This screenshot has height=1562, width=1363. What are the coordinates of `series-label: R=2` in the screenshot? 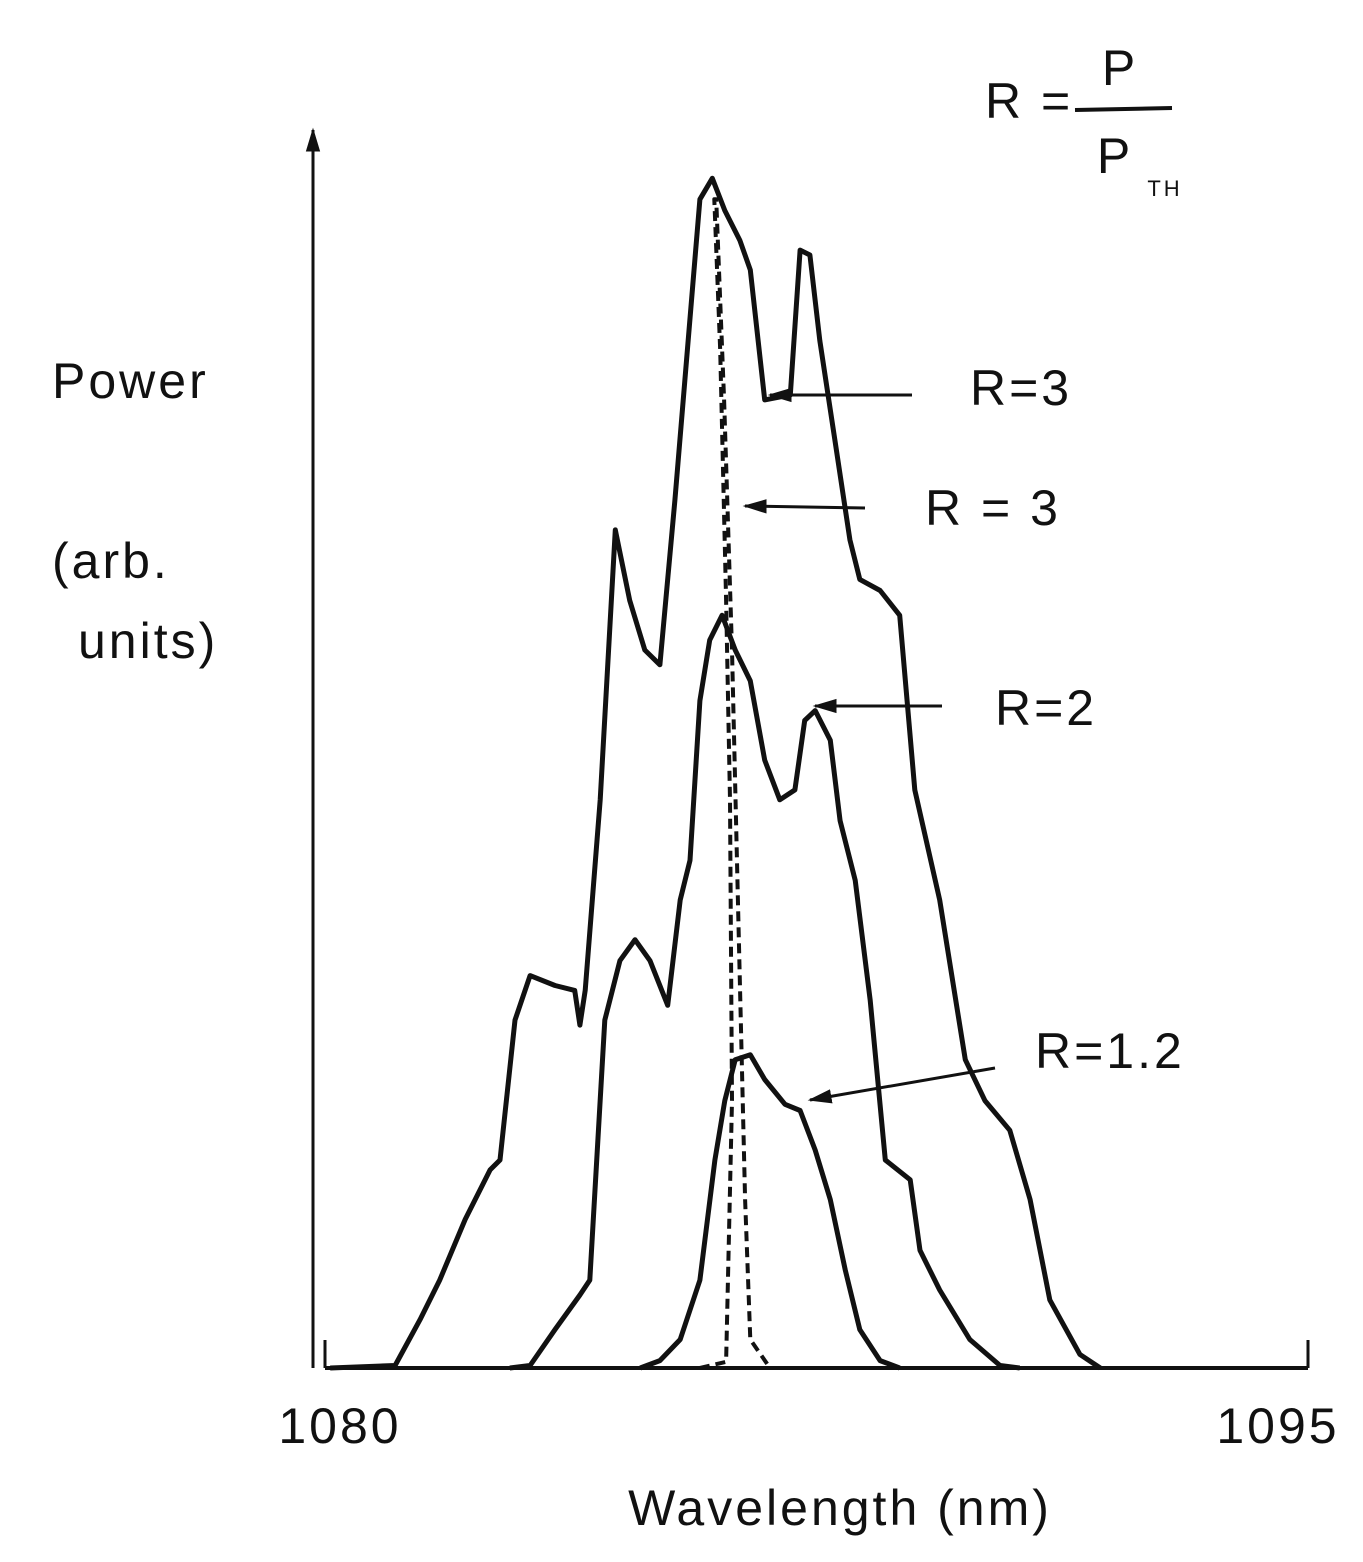 It's located at (1046, 708).